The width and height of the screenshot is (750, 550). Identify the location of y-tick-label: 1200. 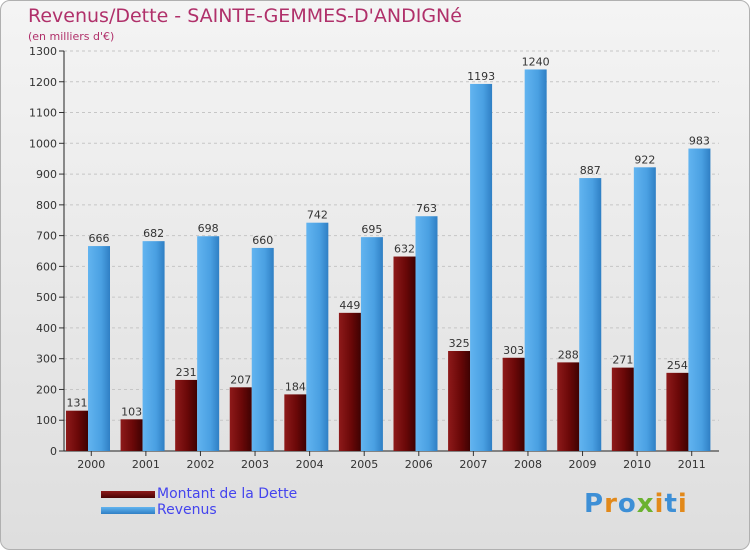
(43, 82).